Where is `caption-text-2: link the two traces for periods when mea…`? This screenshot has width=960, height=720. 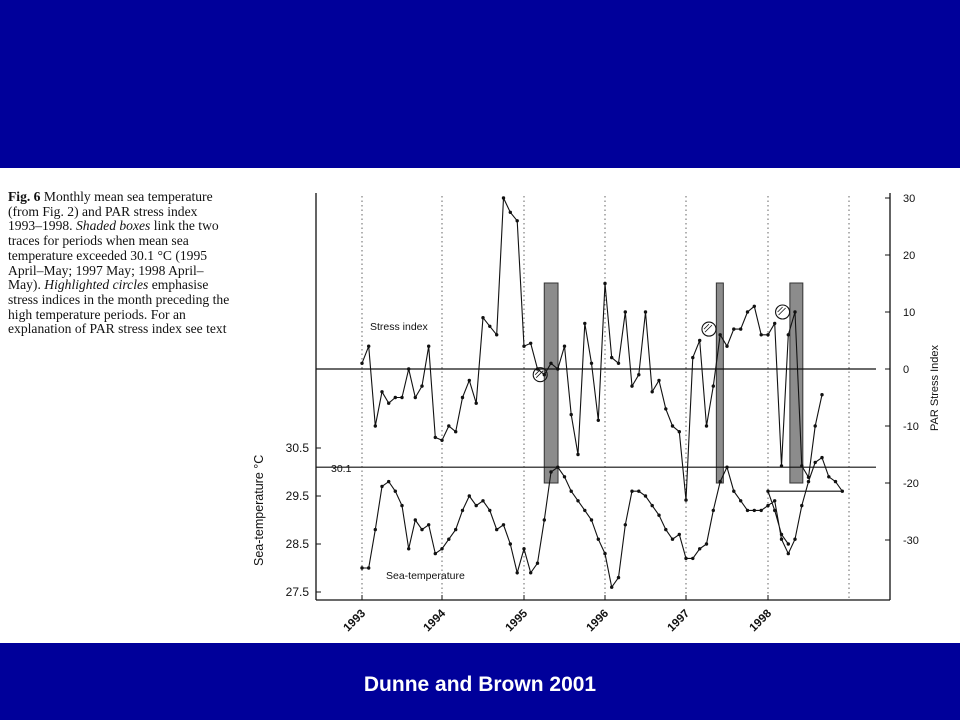 caption-text-2: link the two traces for periods when mea… is located at coordinates (113, 255).